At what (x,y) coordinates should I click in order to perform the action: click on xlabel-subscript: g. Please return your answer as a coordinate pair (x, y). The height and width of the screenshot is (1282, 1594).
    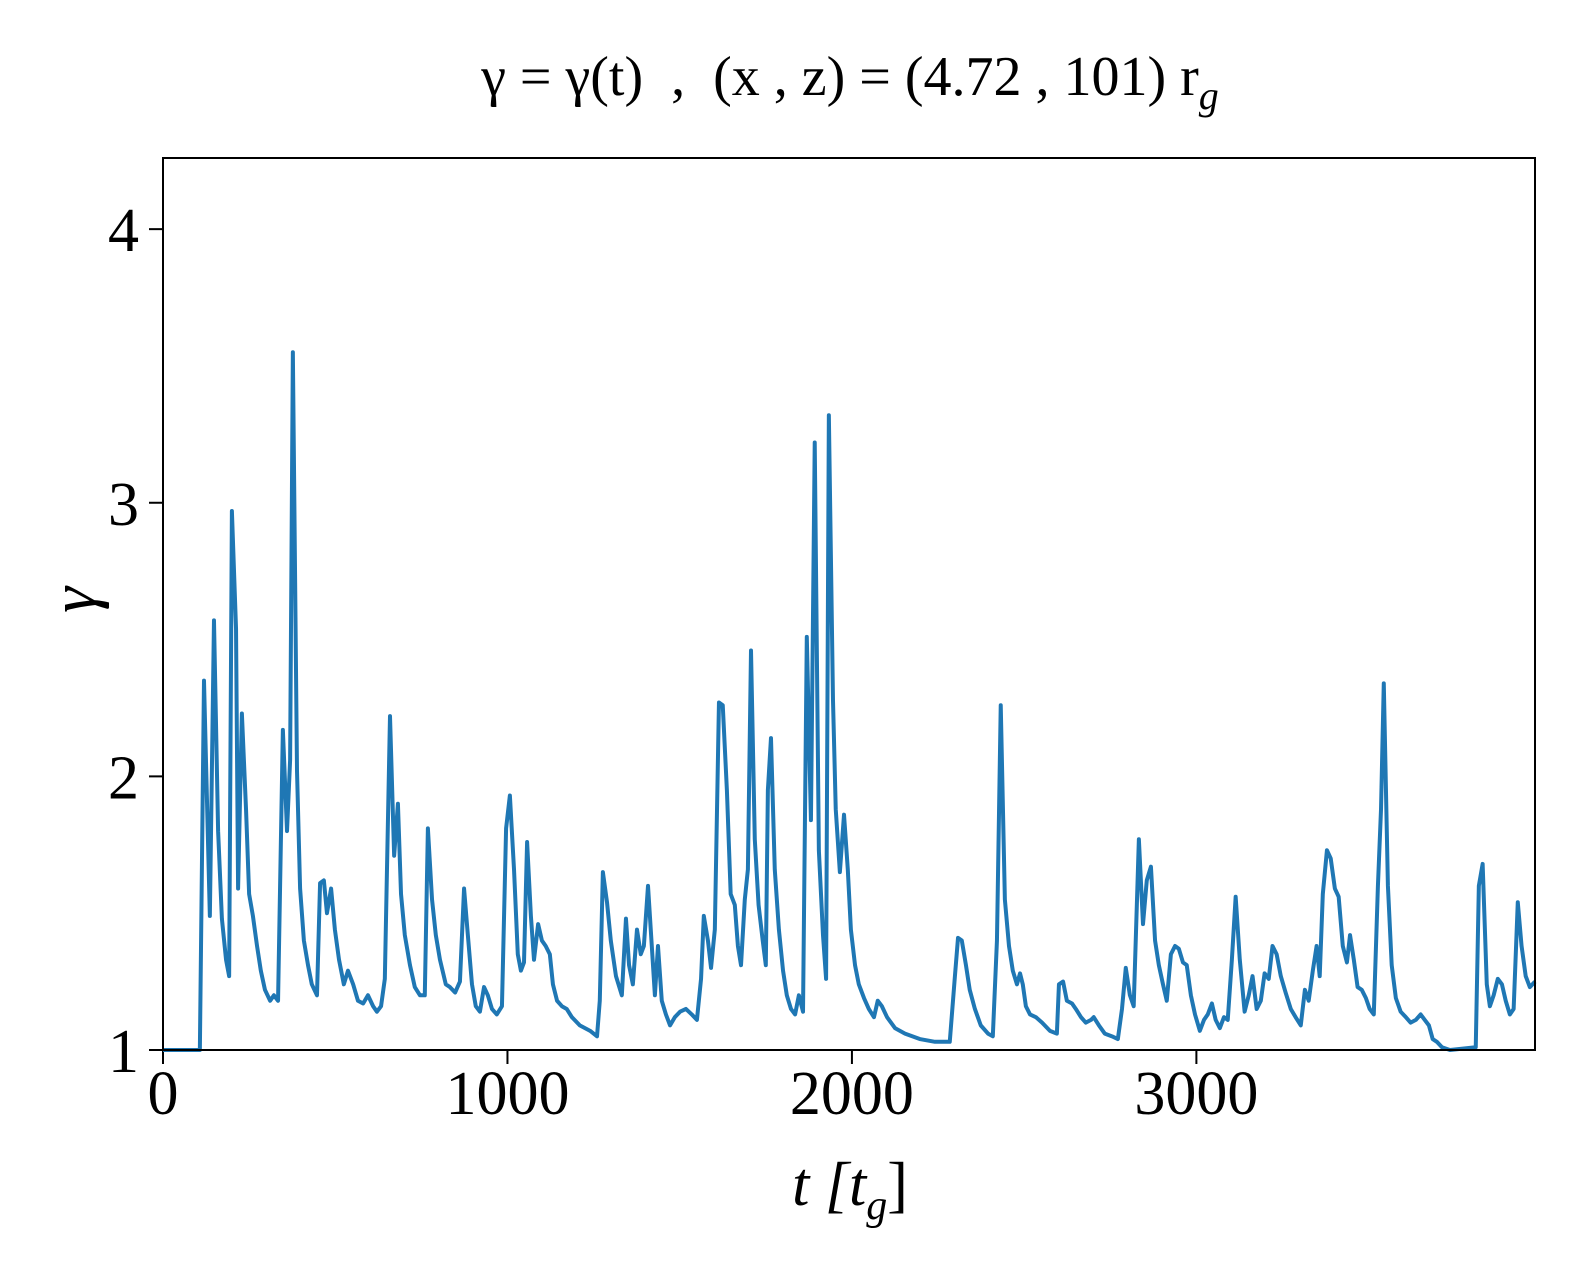
    Looking at the image, I should click on (876, 1206).